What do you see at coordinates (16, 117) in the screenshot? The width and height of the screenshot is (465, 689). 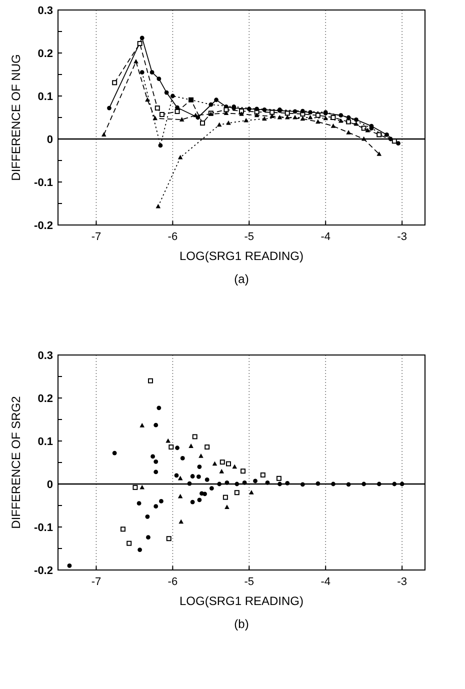 I see `y-axis-title: DIFFERENCE OF NUG` at bounding box center [16, 117].